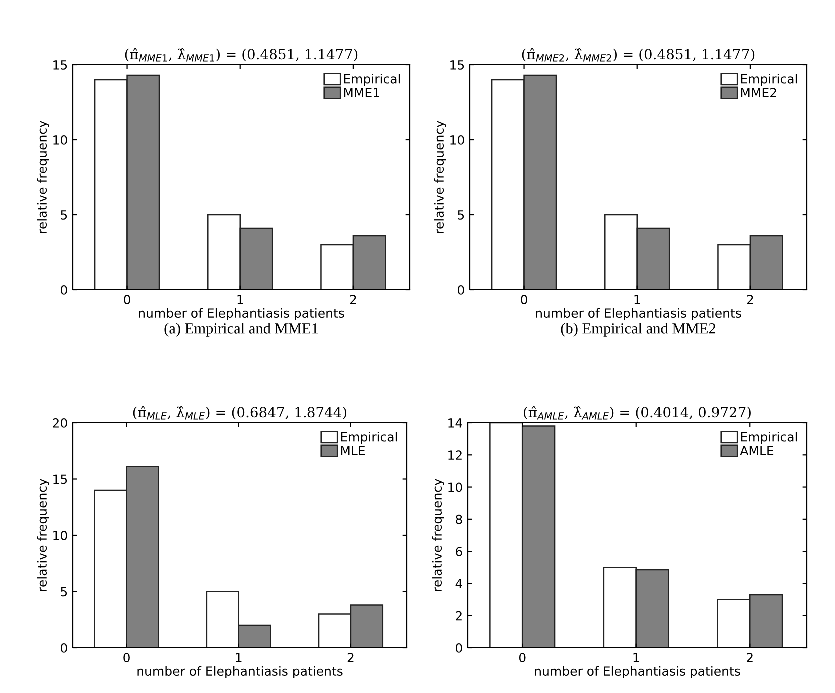 The width and height of the screenshot is (835, 693). Describe the element at coordinates (758, 93) in the screenshot. I see `legend-label: MME2` at that location.